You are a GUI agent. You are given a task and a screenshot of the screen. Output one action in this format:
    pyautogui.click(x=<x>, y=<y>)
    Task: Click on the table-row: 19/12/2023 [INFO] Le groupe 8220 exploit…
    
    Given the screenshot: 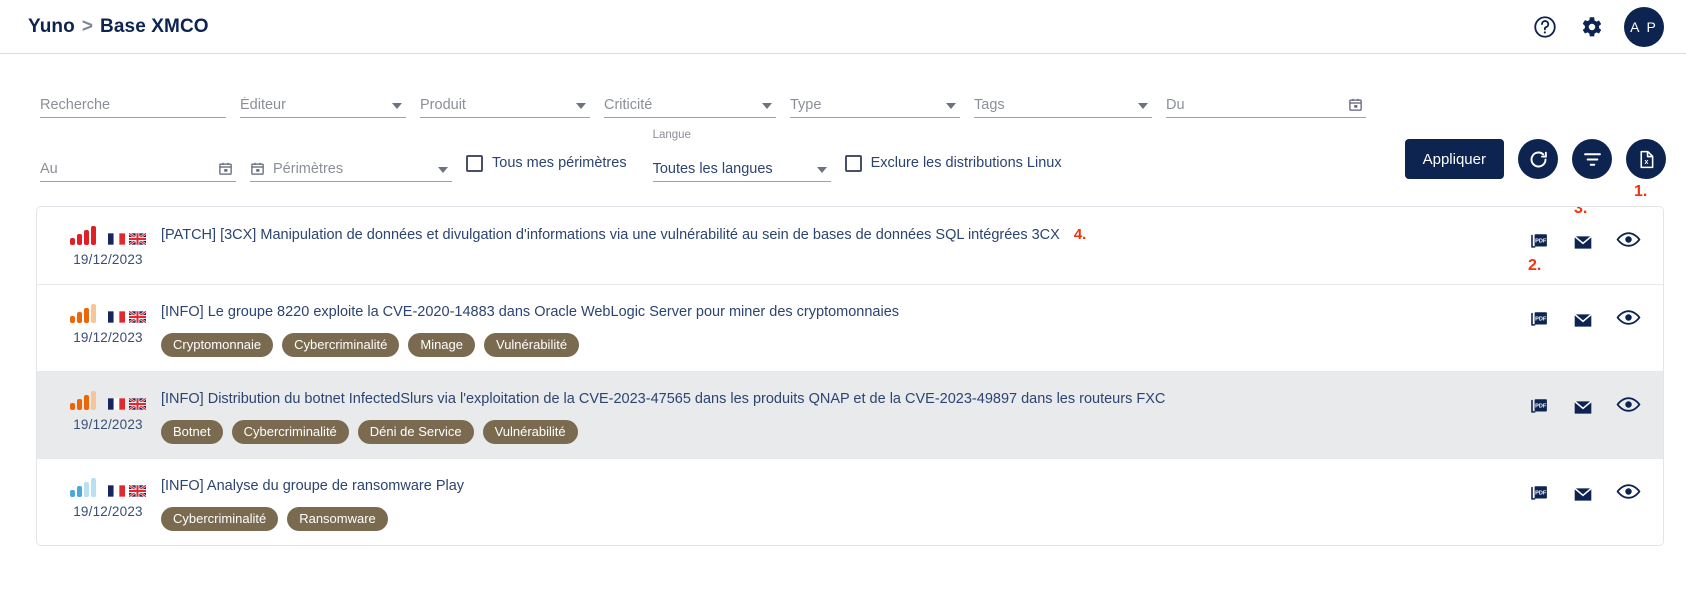 What is the action you would take?
    pyautogui.click(x=850, y=328)
    